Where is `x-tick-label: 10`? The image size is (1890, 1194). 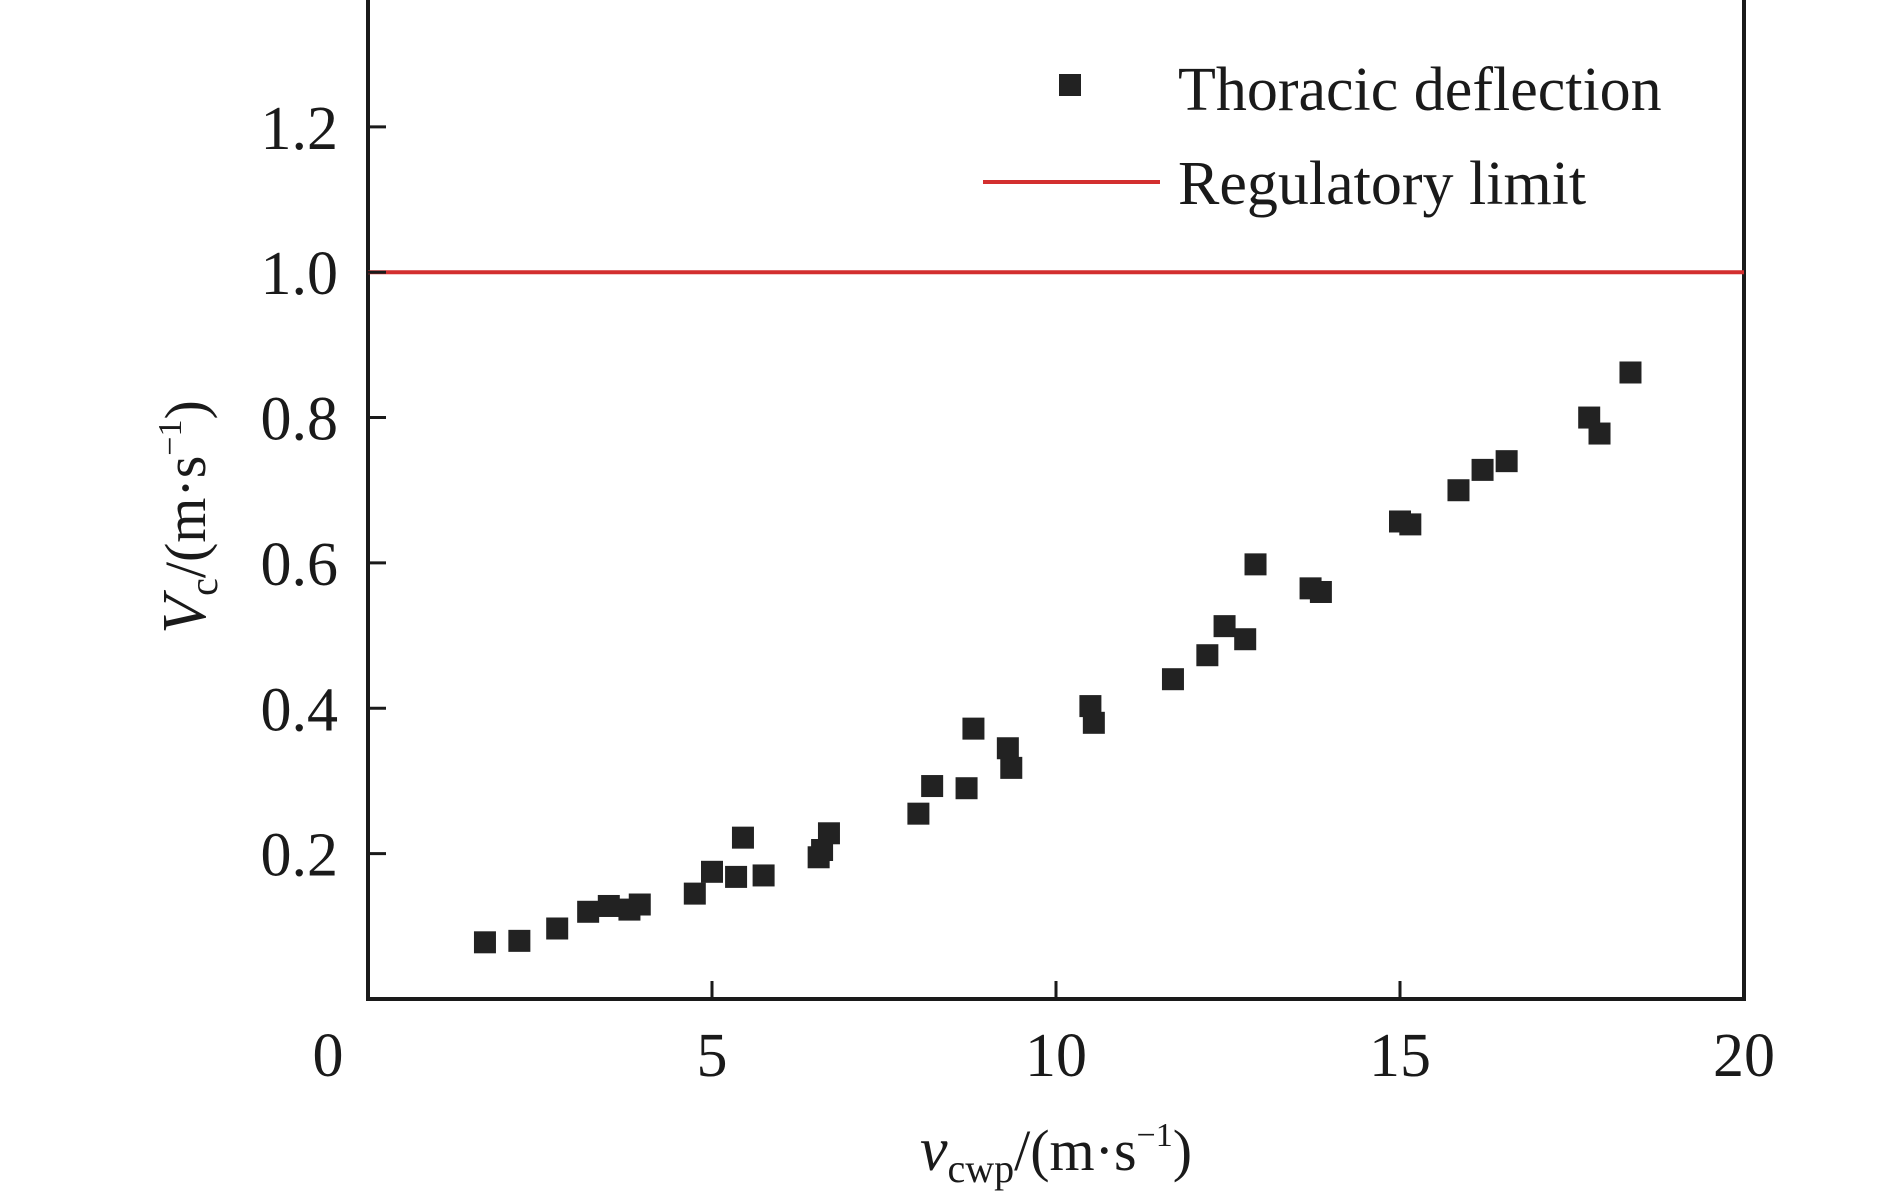
x-tick-label: 10 is located at coordinates (1056, 1056).